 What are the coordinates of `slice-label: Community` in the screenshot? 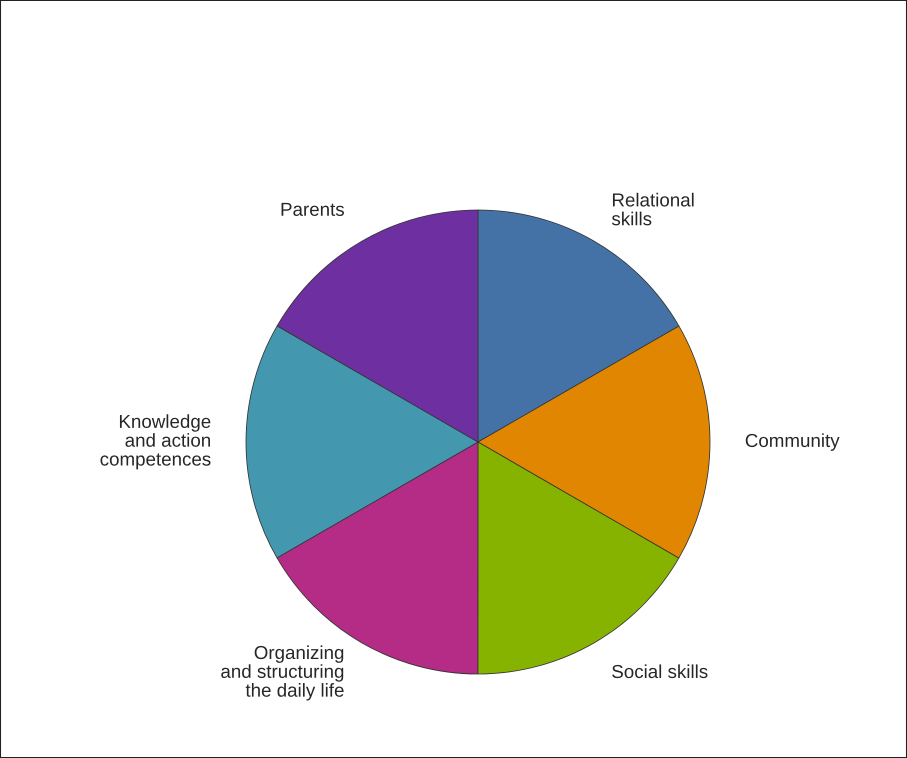 It's located at (793, 442).